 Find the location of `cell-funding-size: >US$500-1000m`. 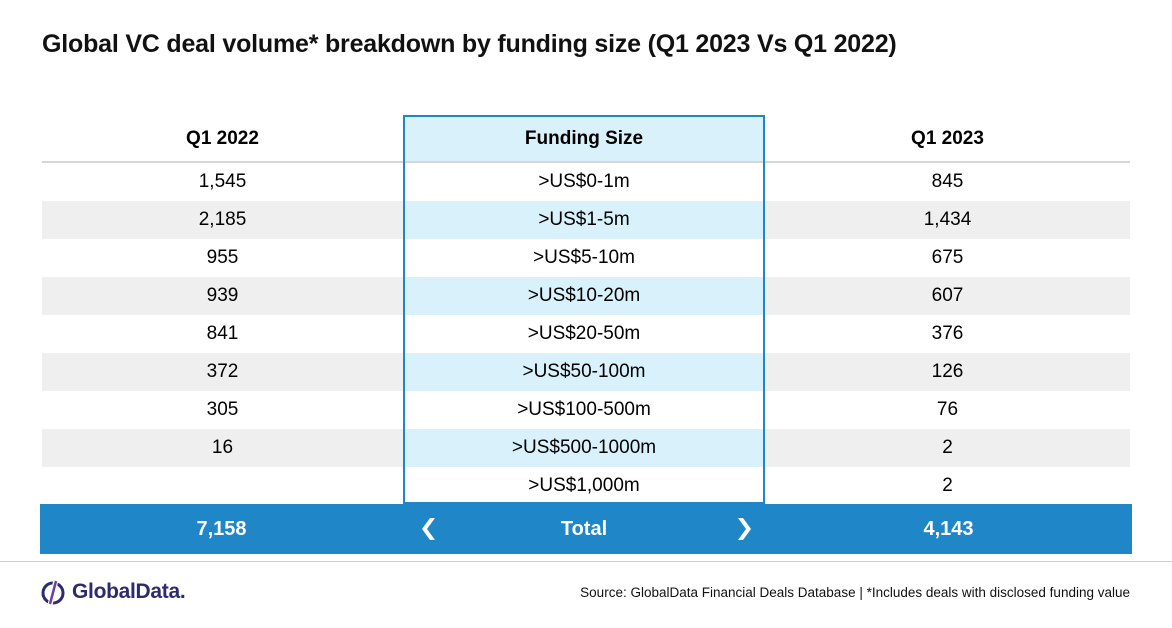

cell-funding-size: >US$500-1000m is located at coordinates (584, 448).